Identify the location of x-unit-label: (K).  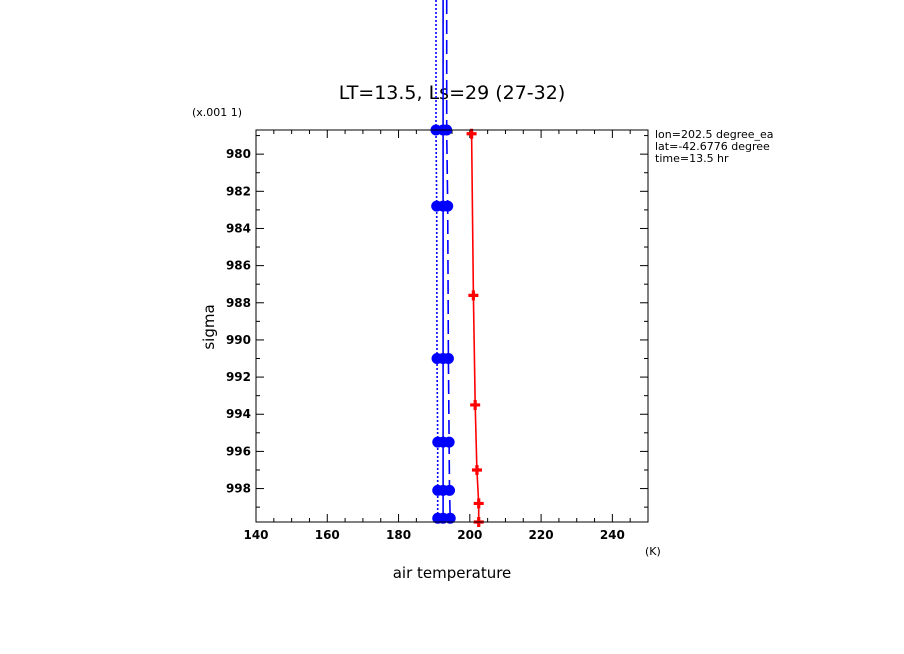
(653, 551).